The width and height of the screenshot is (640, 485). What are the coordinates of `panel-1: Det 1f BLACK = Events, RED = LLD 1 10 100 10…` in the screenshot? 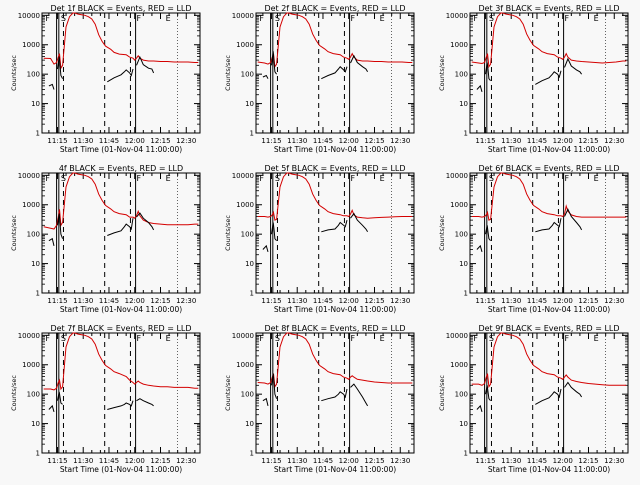 It's located at (105, 79).